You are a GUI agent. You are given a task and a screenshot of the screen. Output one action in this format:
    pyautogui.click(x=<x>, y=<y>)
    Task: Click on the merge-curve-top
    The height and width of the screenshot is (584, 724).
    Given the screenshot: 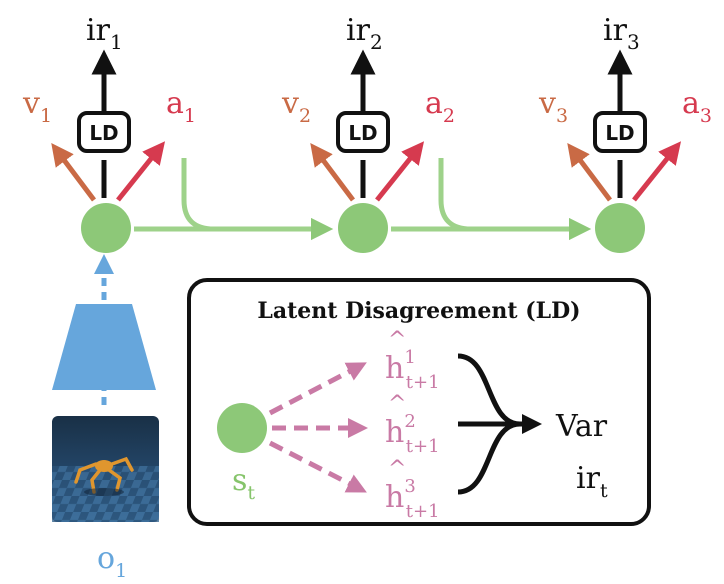 What is the action you would take?
    pyautogui.click(x=489, y=390)
    